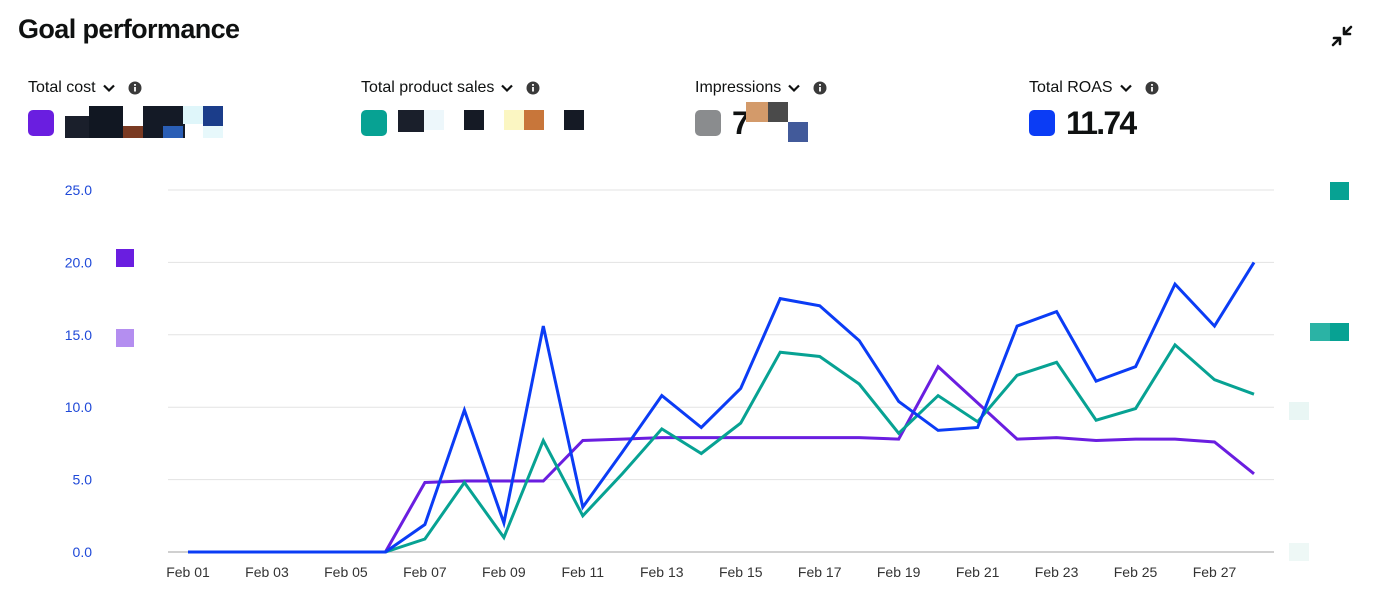 This screenshot has width=1379, height=602. Describe the element at coordinates (899, 572) in the screenshot. I see `x-tick-label: Feb 19` at that location.